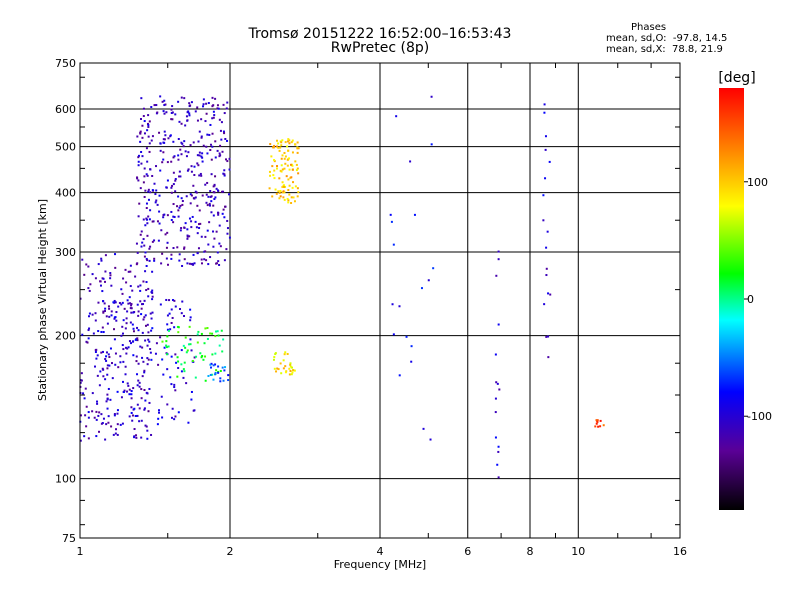  What do you see at coordinates (758, 299) in the screenshot?
I see `colorbar-ticks: 100 0 -100` at bounding box center [758, 299].